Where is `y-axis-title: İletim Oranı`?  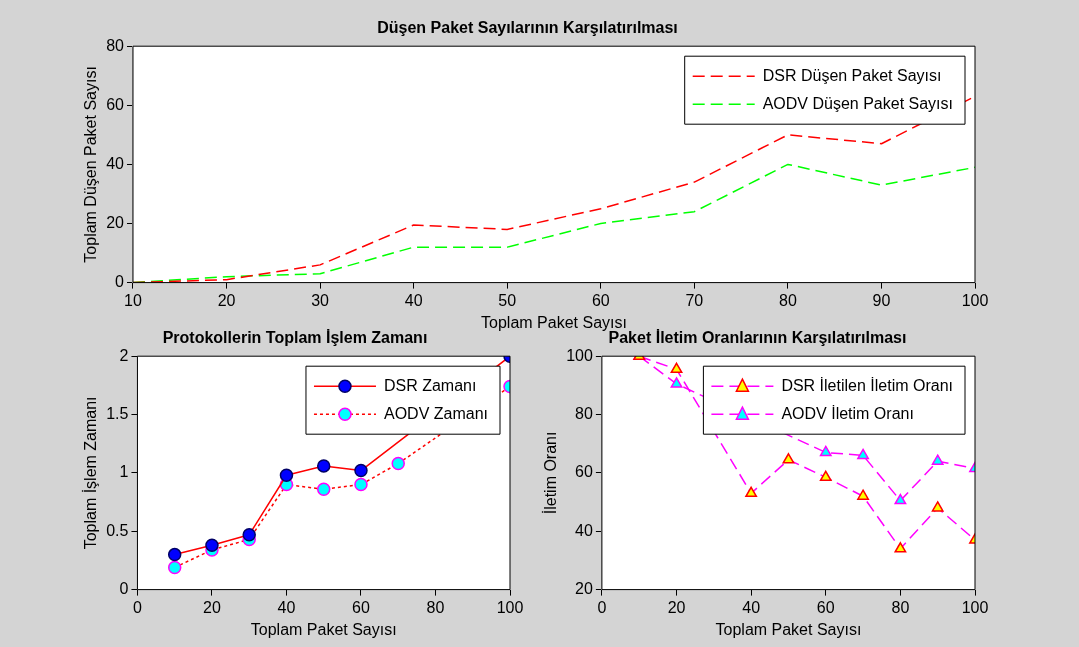 y-axis-title: İletim Oranı is located at coordinates (550, 473).